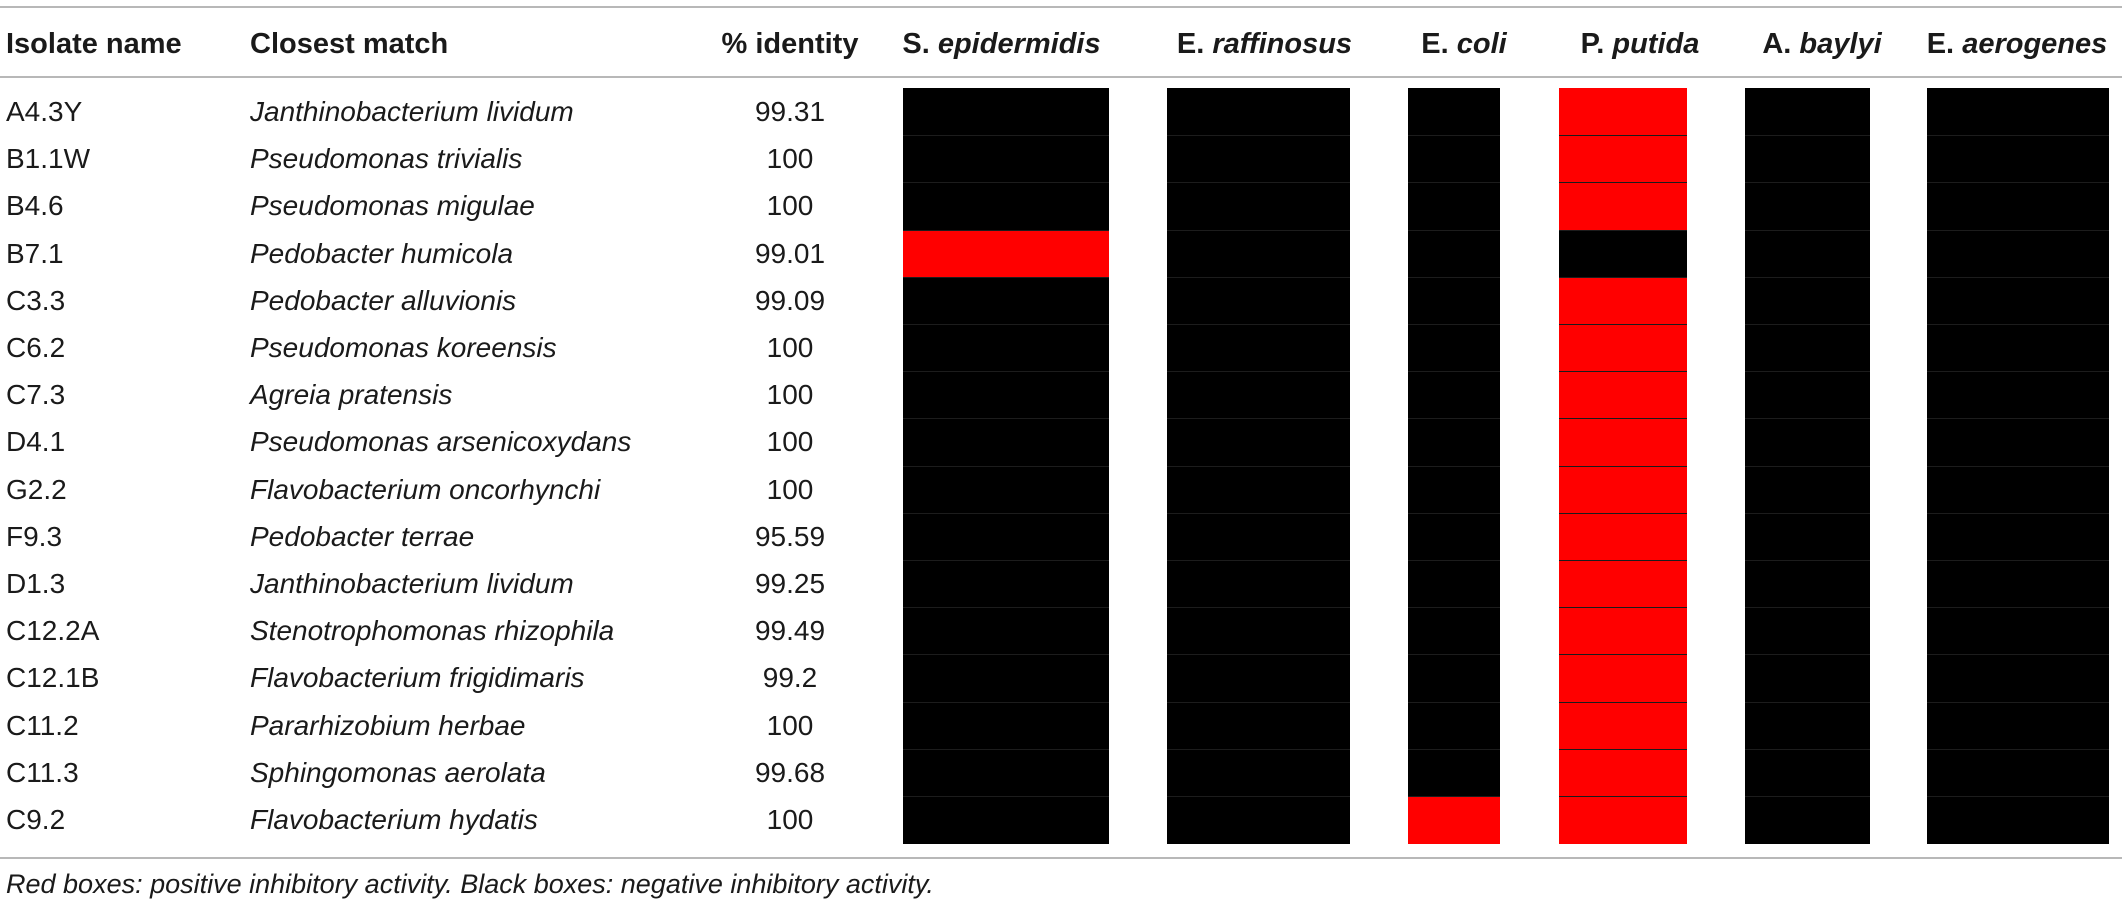  Describe the element at coordinates (42, 725) in the screenshot. I see `isolate-name-cell: C11.2` at that location.